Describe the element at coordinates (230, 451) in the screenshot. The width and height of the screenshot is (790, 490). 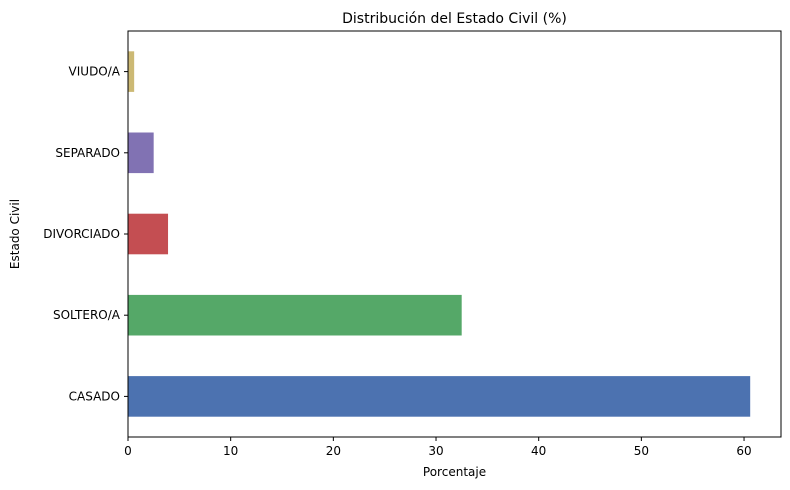
I see `x-tick-label-10: 10` at that location.